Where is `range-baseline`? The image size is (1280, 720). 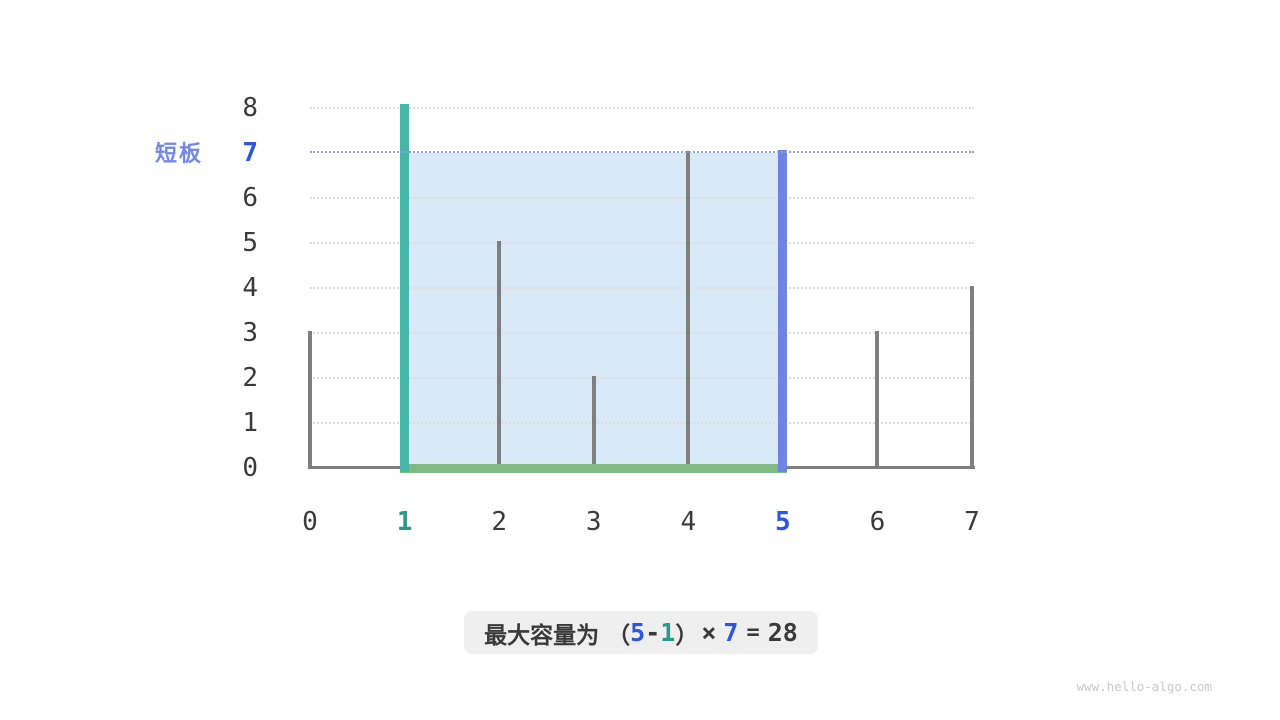
range-baseline is located at coordinates (594, 468).